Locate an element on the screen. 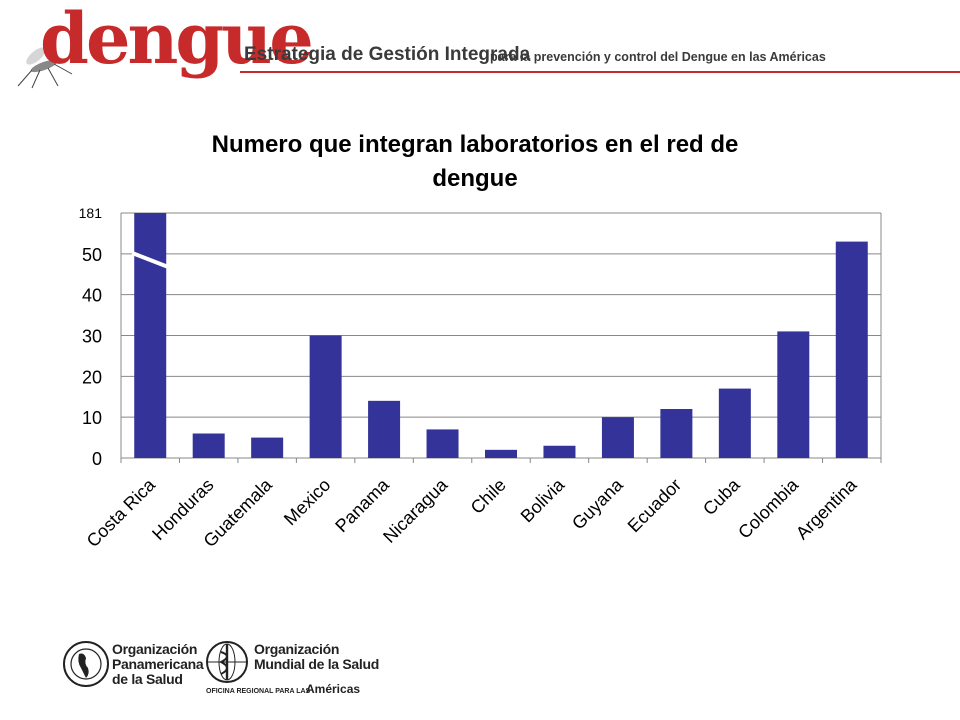 The image size is (960, 720). y-tick-label: 30 is located at coordinates (92, 337).